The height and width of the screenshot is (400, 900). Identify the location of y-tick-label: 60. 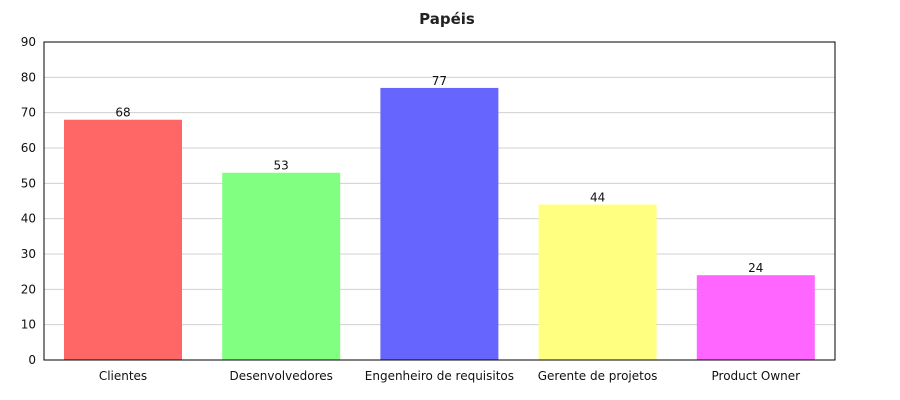
(28, 148).